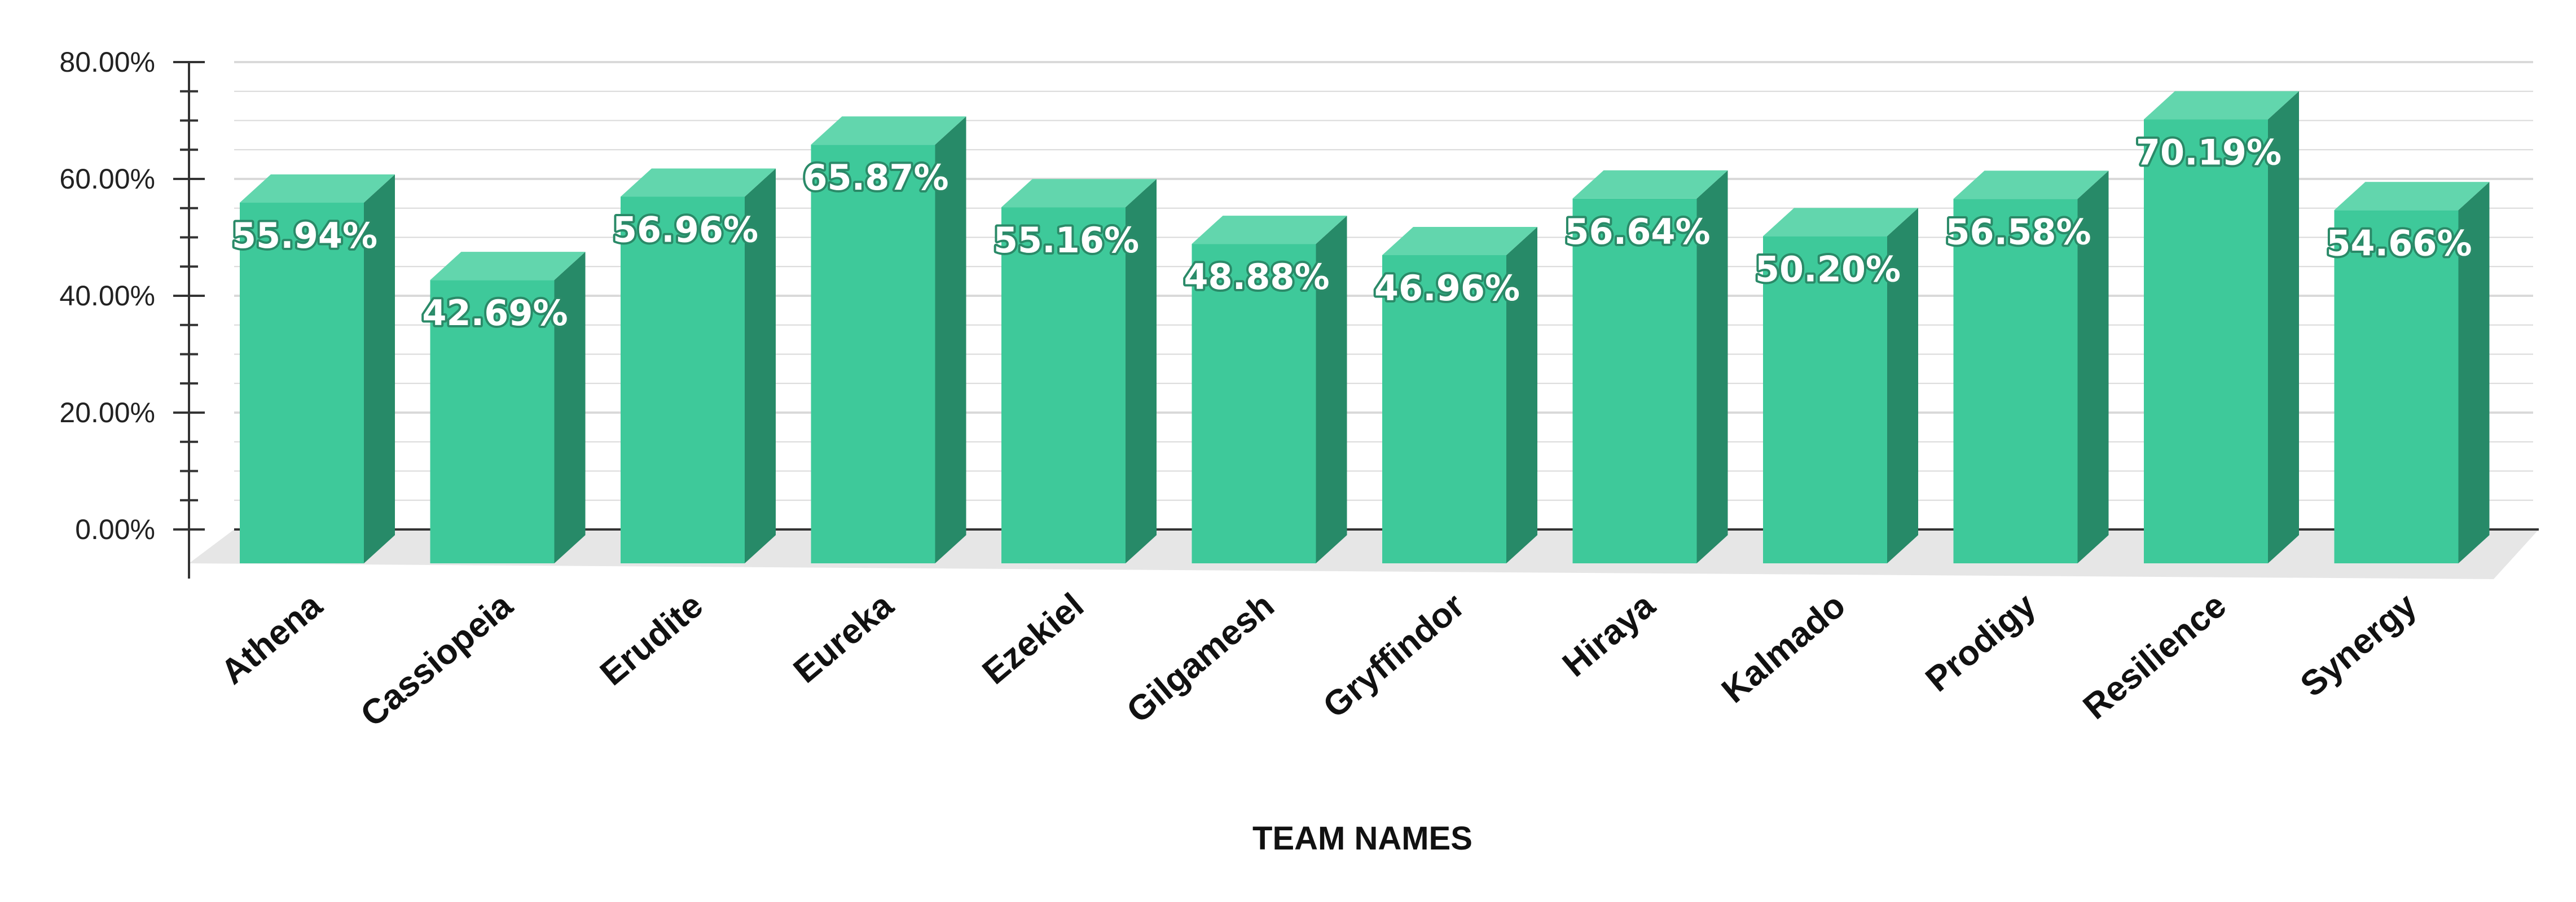 This screenshot has width=2576, height=902. What do you see at coordinates (107, 296) in the screenshot?
I see `y-tick-label: 40.00%` at bounding box center [107, 296].